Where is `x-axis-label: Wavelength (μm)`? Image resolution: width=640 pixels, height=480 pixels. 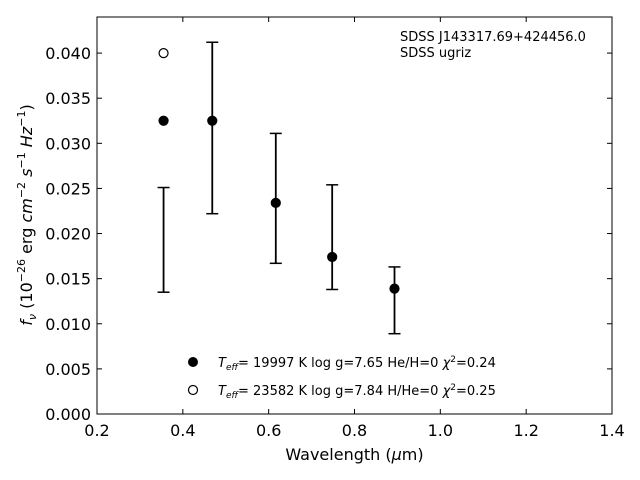 x-axis-label: Wavelength (μm) is located at coordinates (354, 454).